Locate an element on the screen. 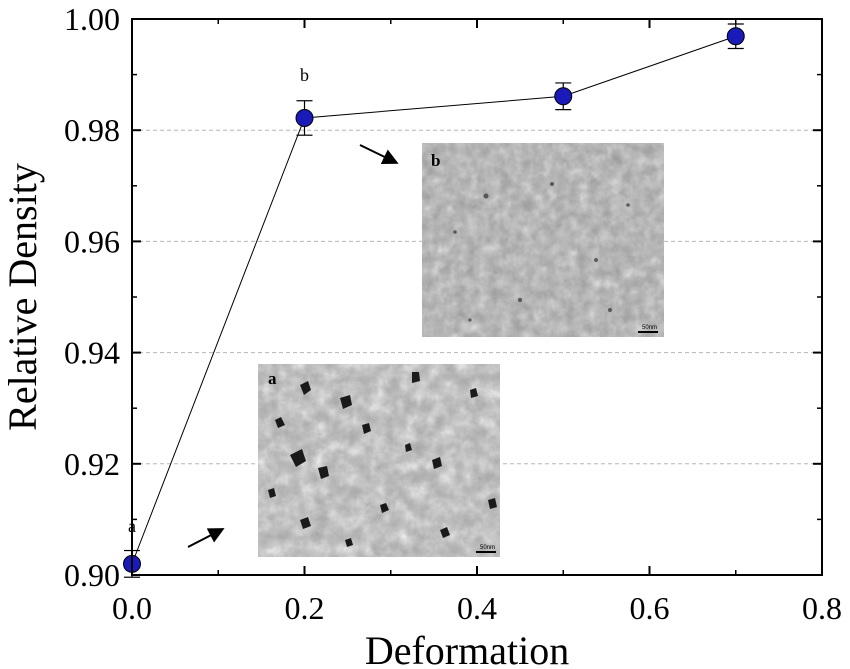 The image size is (850, 669). y-tick-label: 0.96 is located at coordinates (92, 241).